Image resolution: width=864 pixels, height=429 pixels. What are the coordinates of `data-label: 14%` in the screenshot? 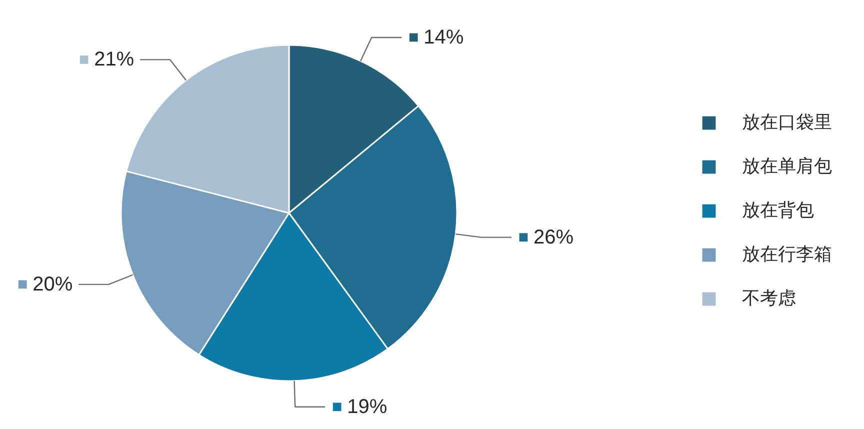 It's located at (444, 37).